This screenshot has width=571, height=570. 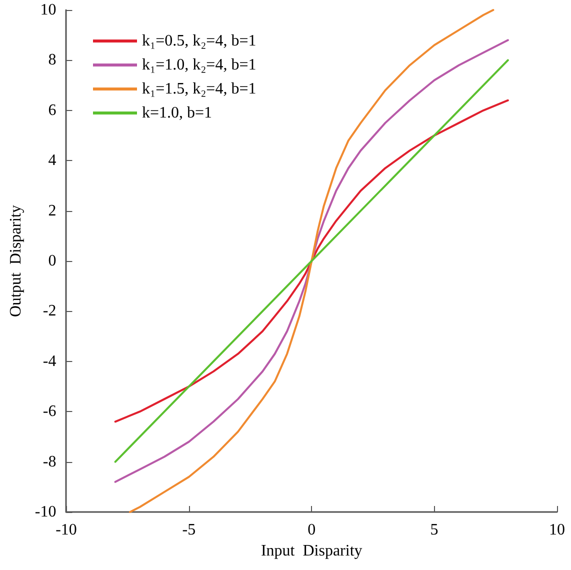 I want to click on x-tick-label: 10, so click(x=557, y=530).